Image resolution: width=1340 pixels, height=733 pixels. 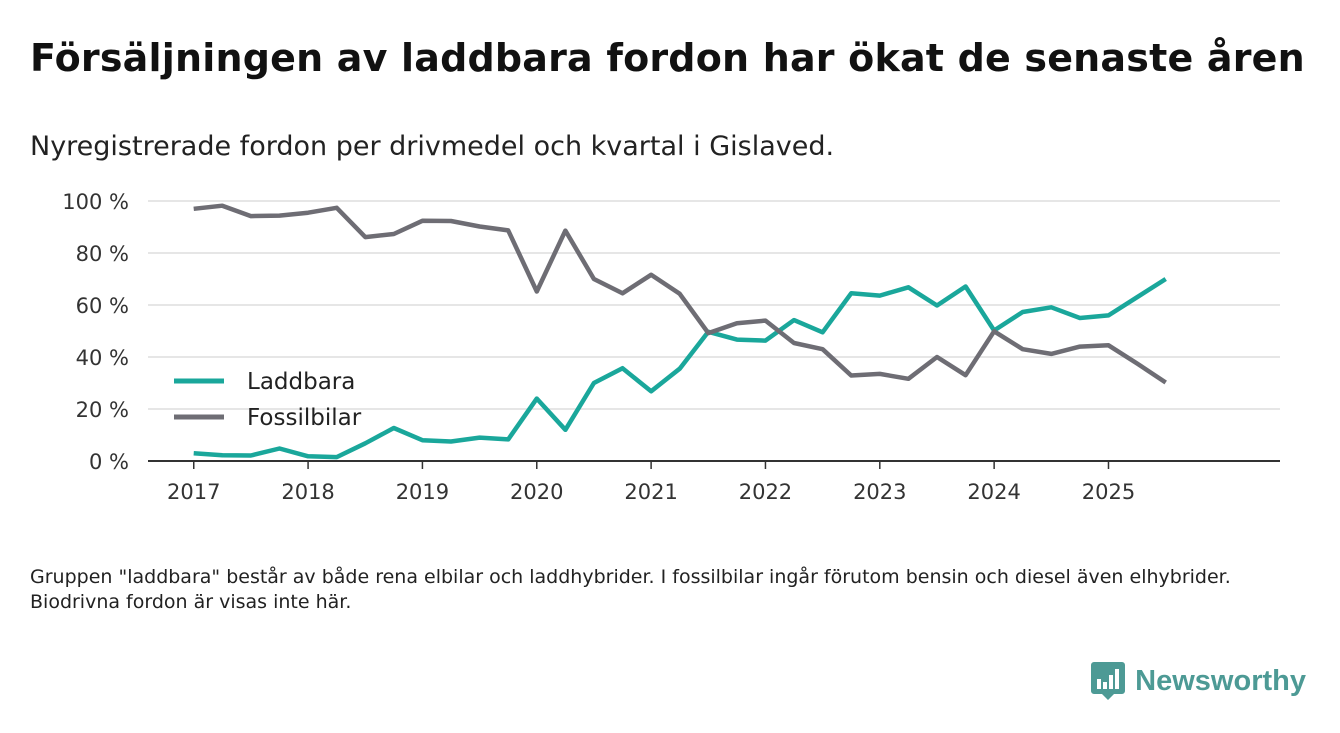 I want to click on y-tick-label: 0 %, so click(x=109, y=462).